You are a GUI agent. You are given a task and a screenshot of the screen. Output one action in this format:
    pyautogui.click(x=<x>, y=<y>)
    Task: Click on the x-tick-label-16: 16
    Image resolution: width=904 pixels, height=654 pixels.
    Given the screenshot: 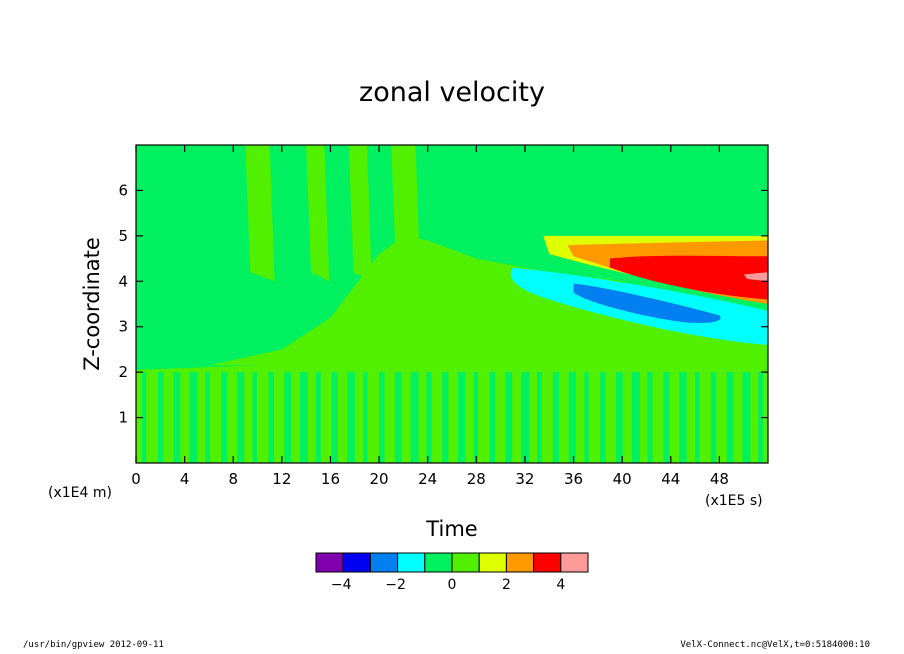 What is the action you would take?
    pyautogui.click(x=330, y=479)
    